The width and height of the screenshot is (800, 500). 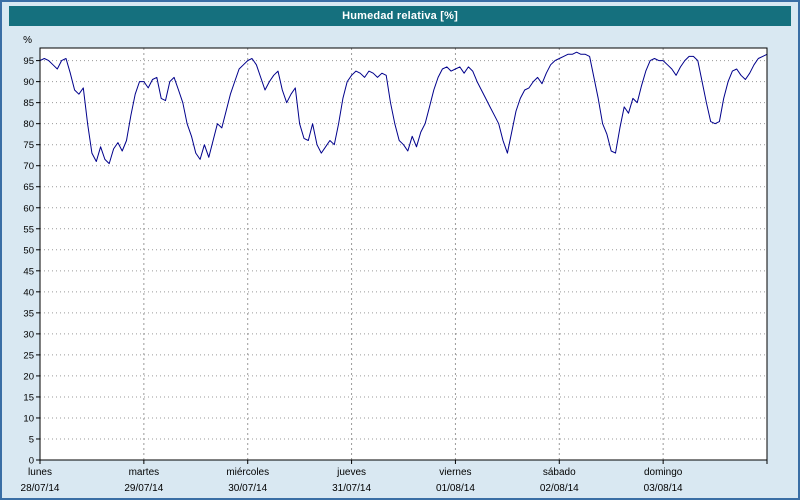 I want to click on svg-text: 29/07/14, so click(x=143, y=488).